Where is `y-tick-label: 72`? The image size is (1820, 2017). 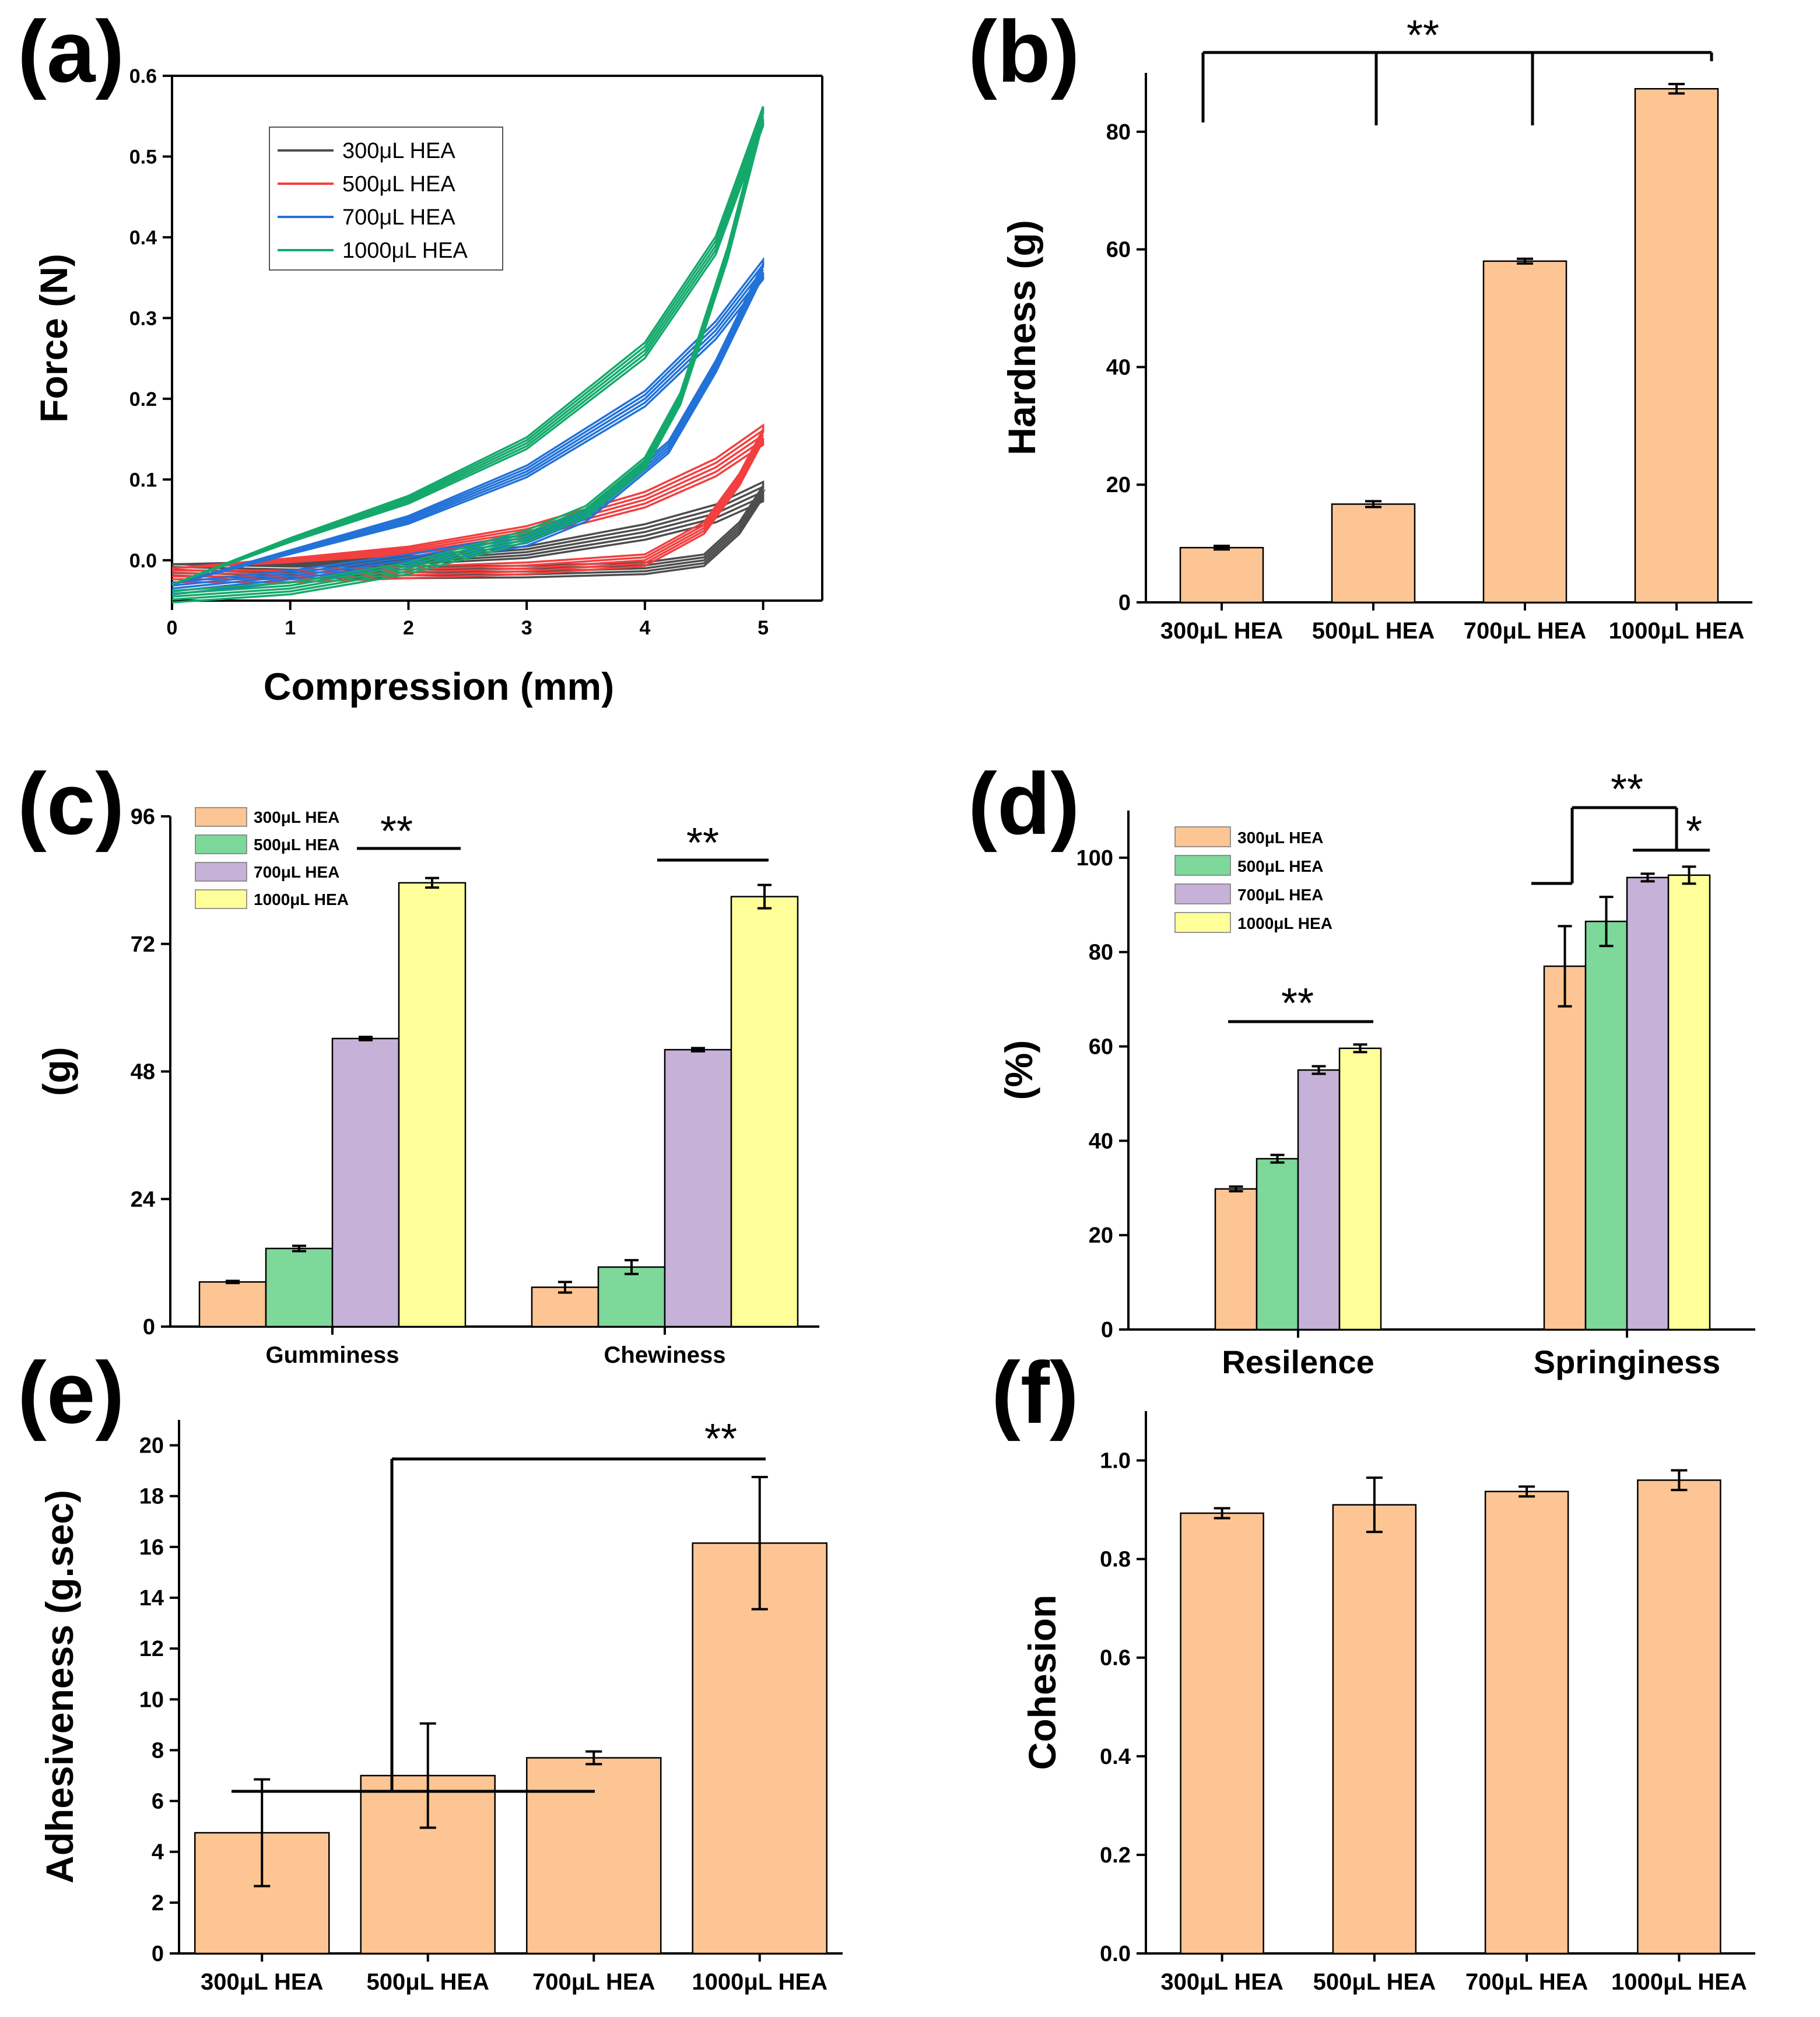
y-tick-label: 72 is located at coordinates (143, 945).